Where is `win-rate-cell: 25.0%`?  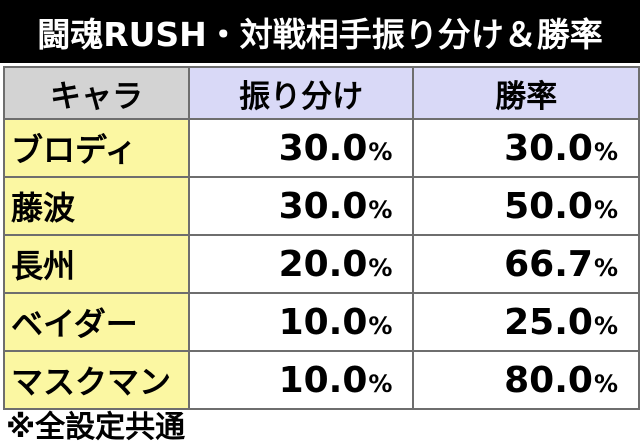
win-rate-cell: 25.0% is located at coordinates (526, 322).